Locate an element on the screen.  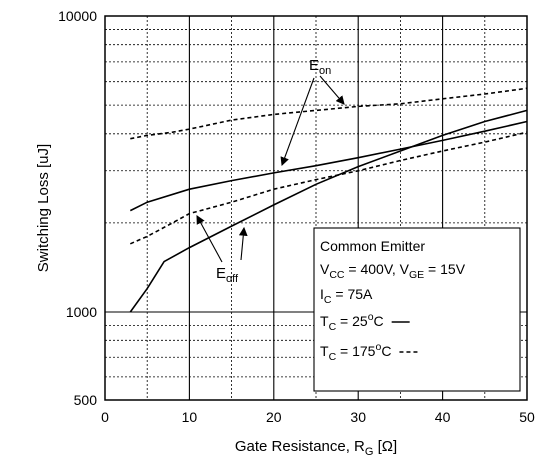
legend-text-part: = 175 is located at coordinates (356, 351).